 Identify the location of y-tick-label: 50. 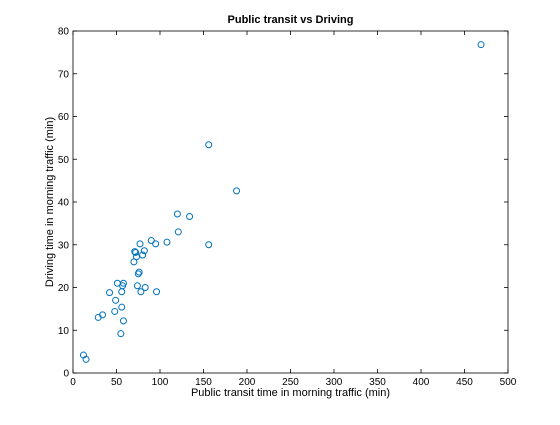
(64, 160).